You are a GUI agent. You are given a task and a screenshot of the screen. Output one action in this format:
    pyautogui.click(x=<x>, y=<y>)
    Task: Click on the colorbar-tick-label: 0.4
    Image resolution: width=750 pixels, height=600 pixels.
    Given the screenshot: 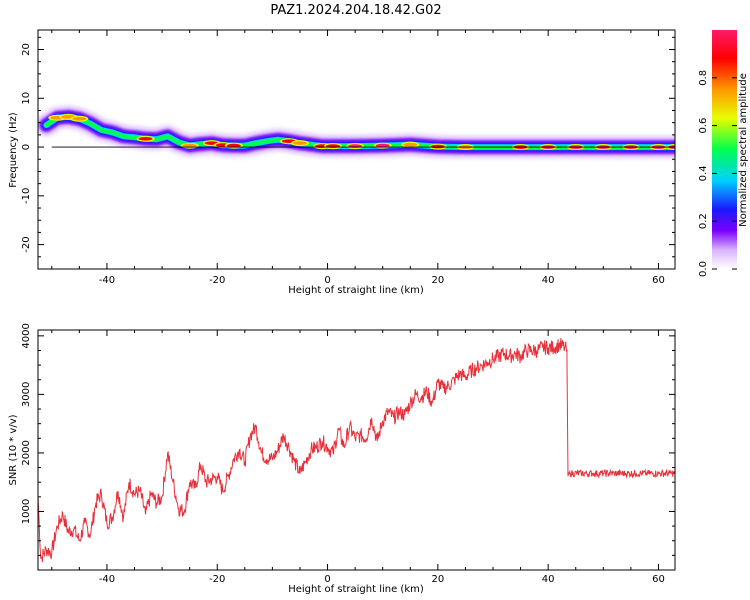 What is the action you would take?
    pyautogui.click(x=703, y=173)
    